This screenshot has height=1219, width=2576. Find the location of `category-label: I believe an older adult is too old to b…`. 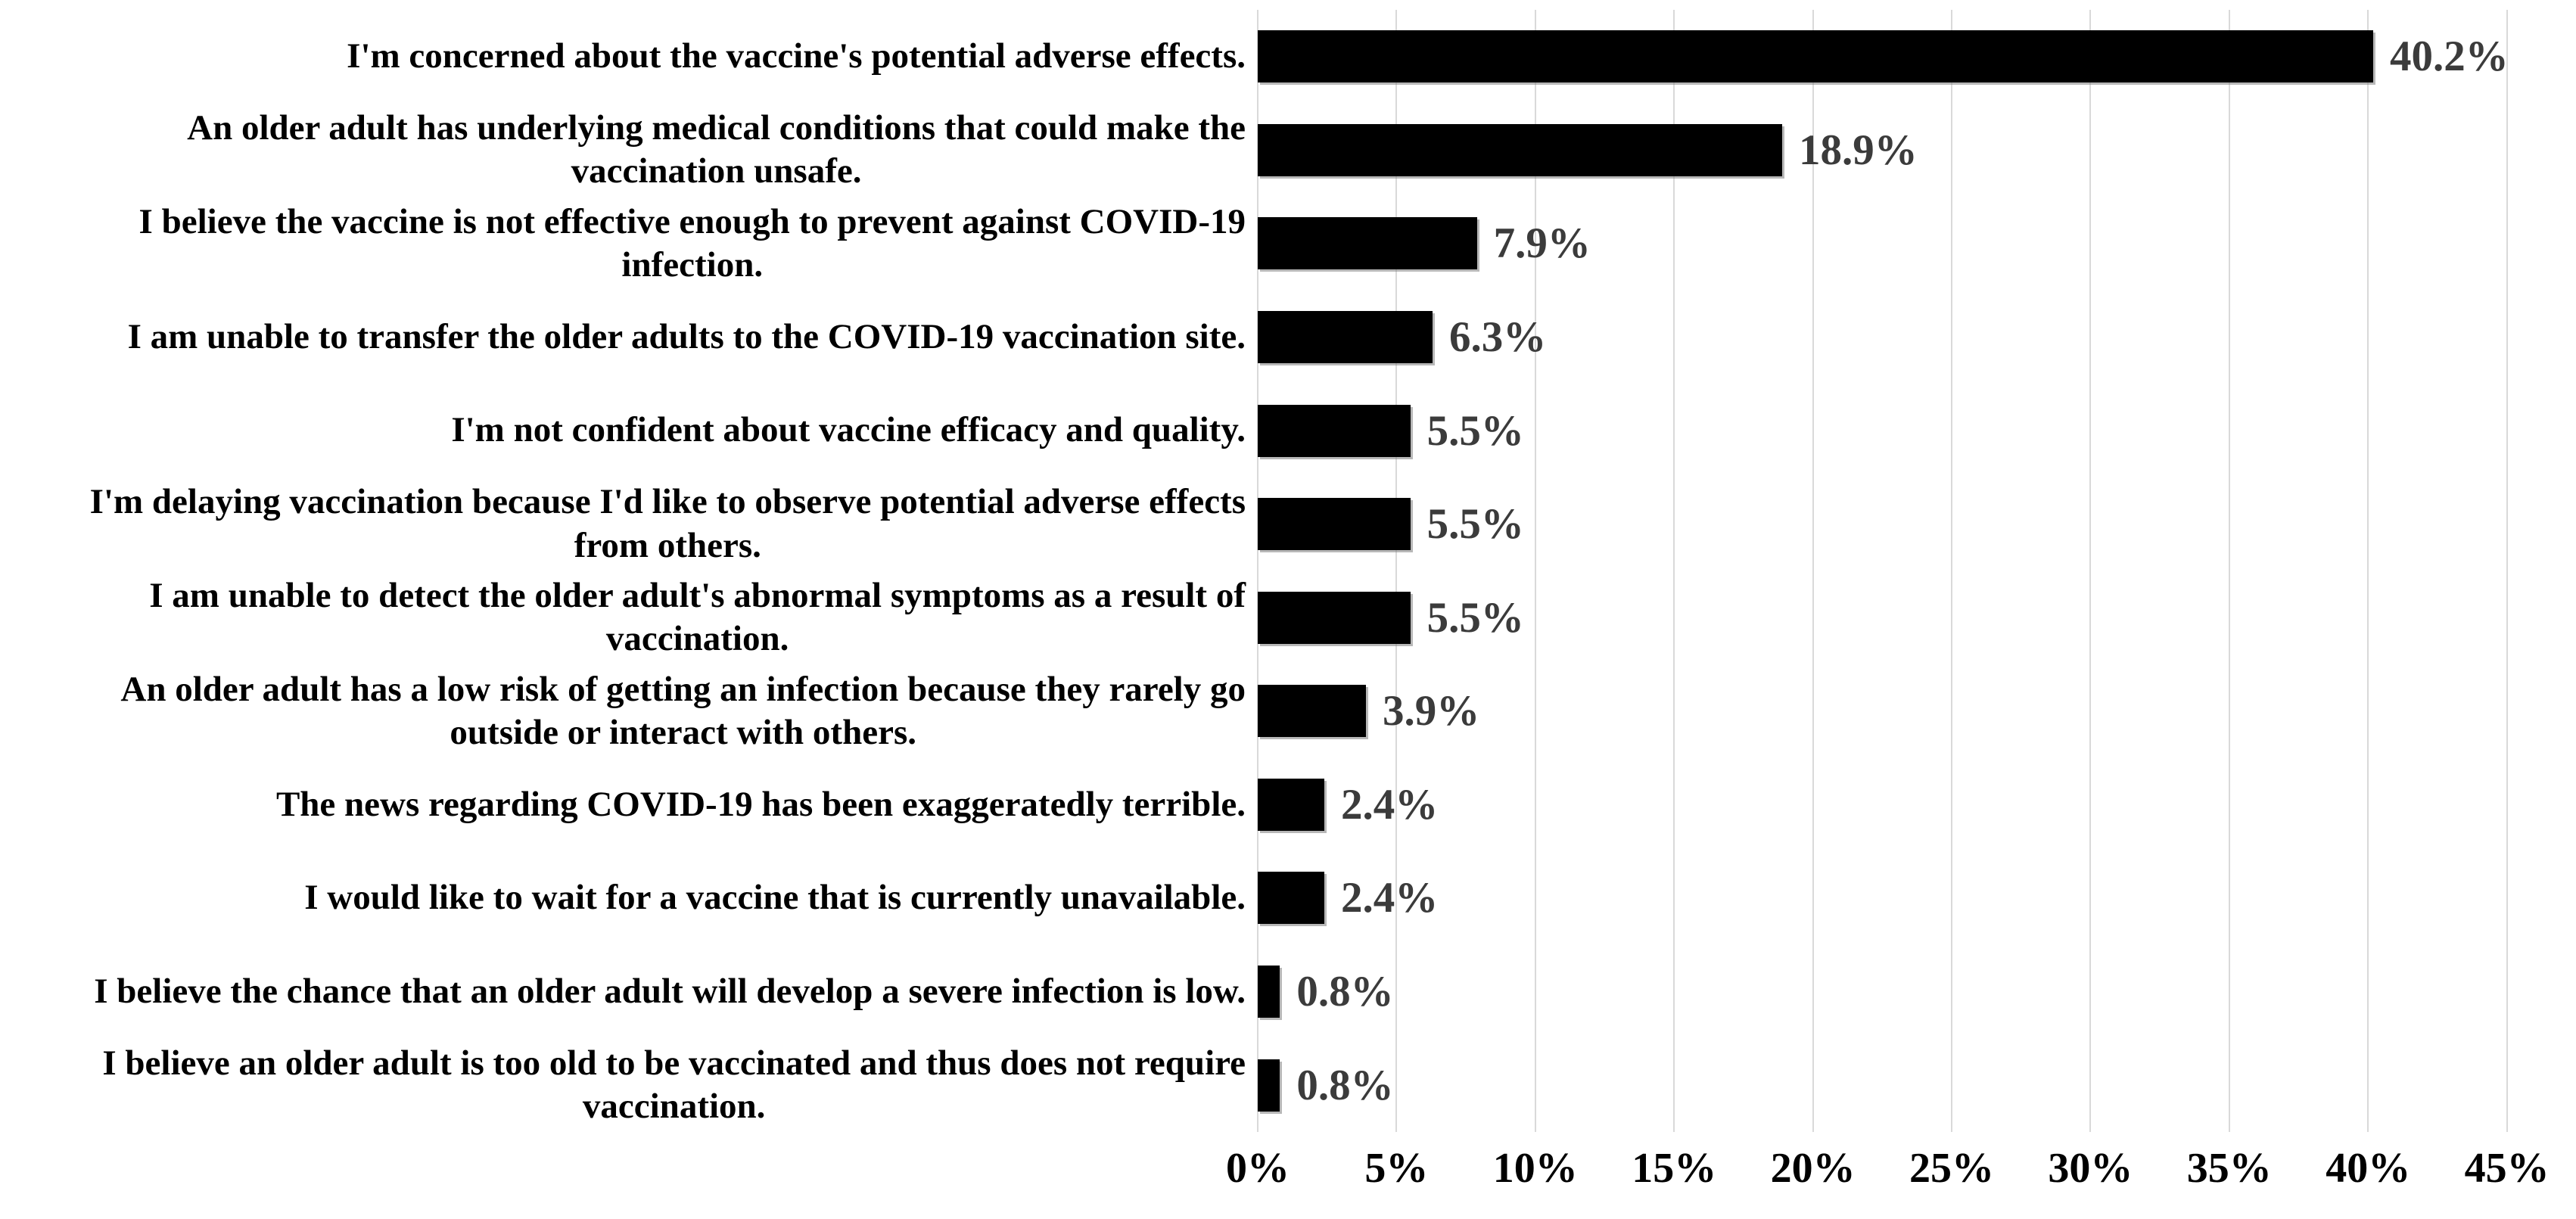

category-label: I believe an older adult is too old to b… is located at coordinates (674, 1085).